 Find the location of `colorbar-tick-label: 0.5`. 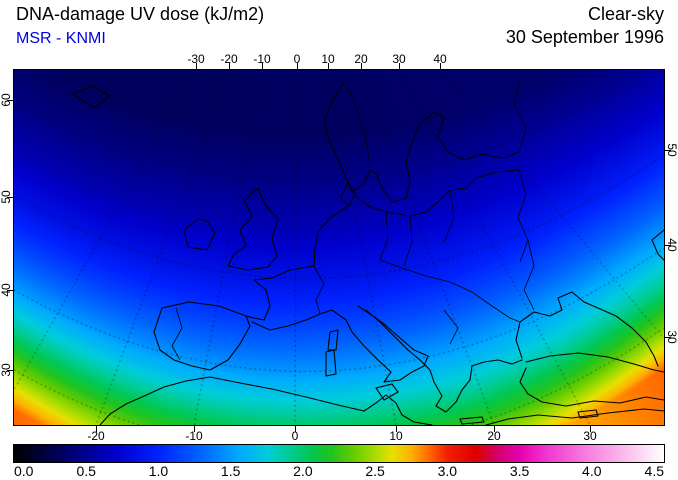

colorbar-tick-label: 0.5 is located at coordinates (86, 471).